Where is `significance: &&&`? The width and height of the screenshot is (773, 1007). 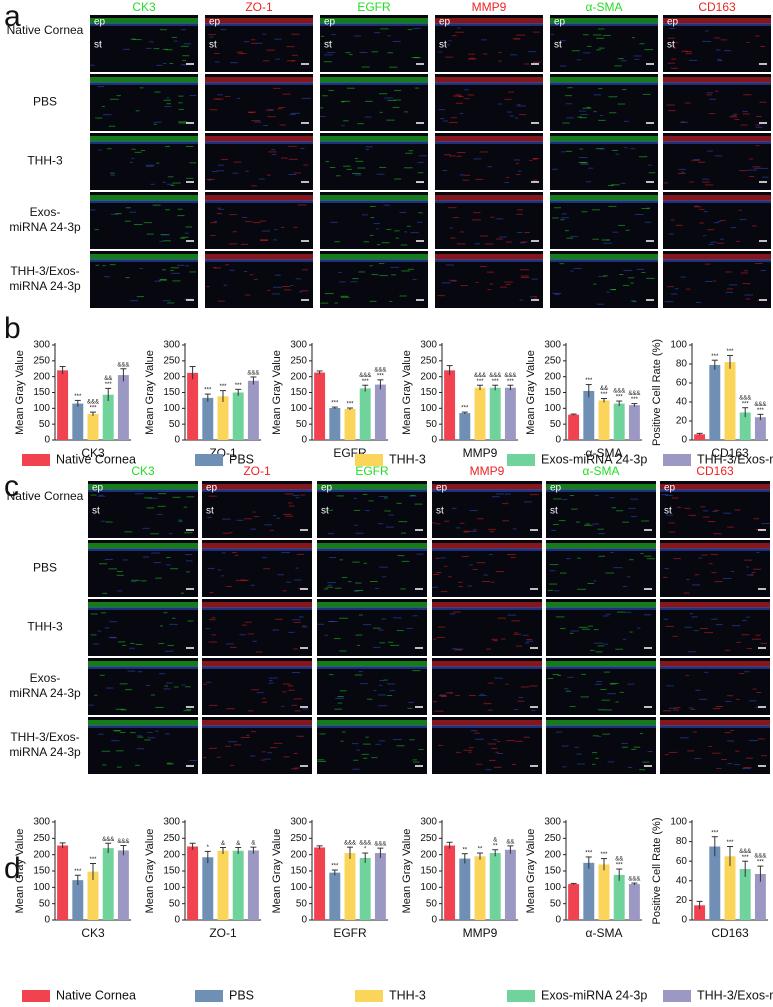 significance: &&& is located at coordinates (634, 880).